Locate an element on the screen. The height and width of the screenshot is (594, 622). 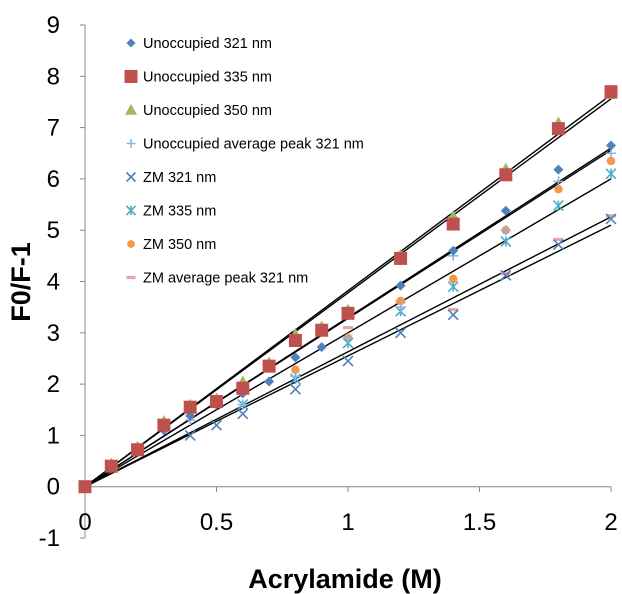
y-tick-label: 1 is located at coordinates (53, 435).